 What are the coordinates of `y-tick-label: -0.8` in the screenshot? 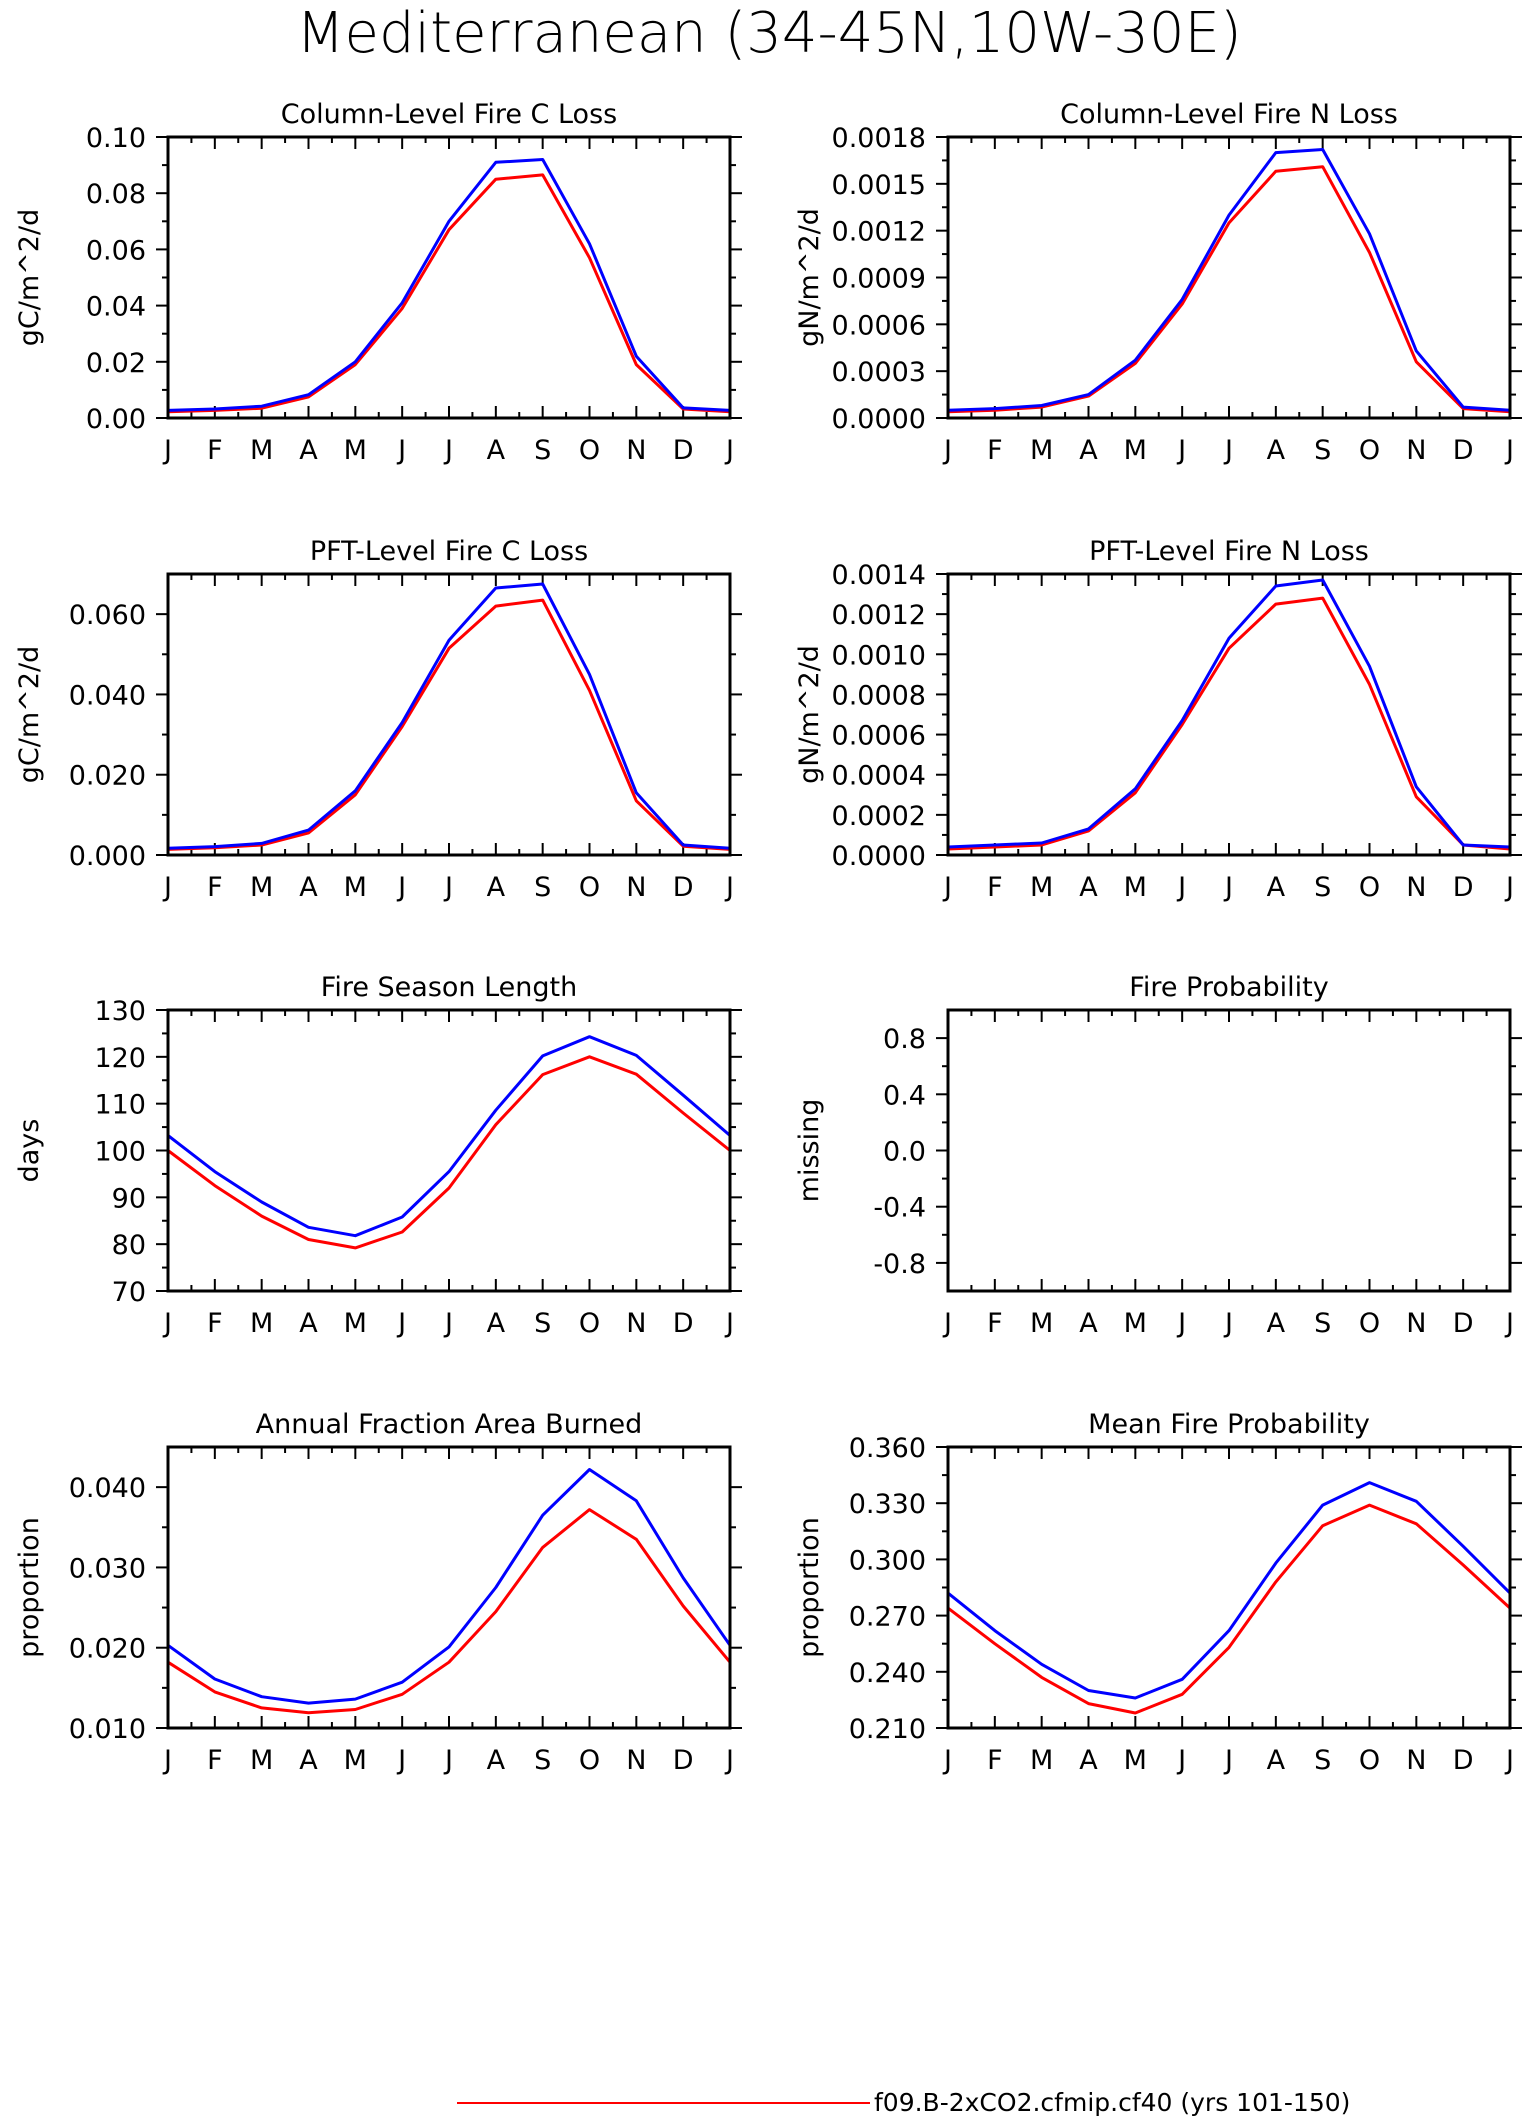 It's located at (899, 1264).